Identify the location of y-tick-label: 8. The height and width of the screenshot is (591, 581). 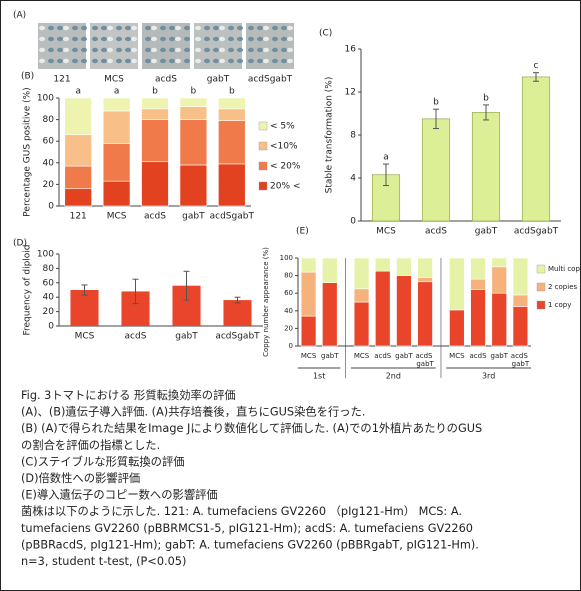
(353, 136).